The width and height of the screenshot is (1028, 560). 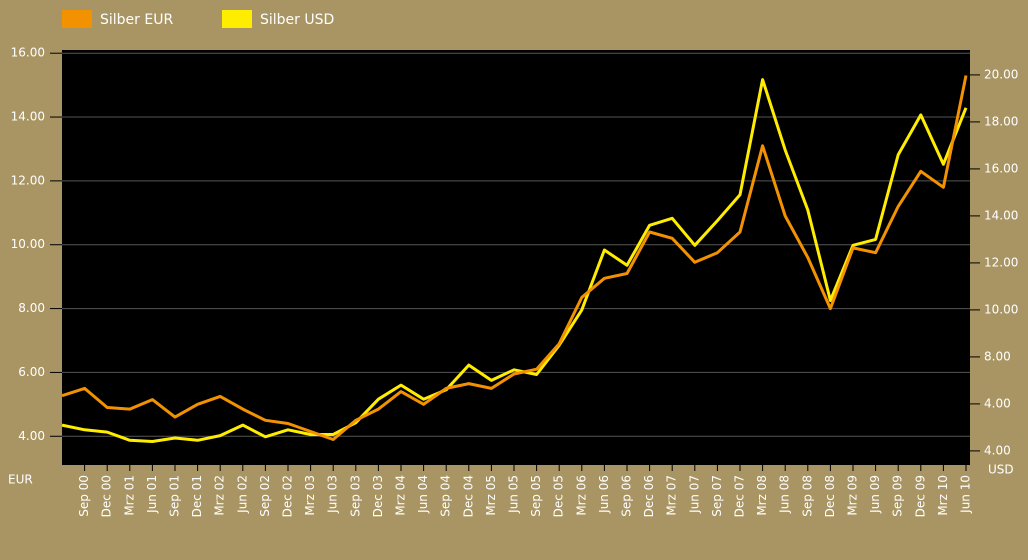 I want to click on x-tick-label: Sep 03, so click(x=355, y=496).